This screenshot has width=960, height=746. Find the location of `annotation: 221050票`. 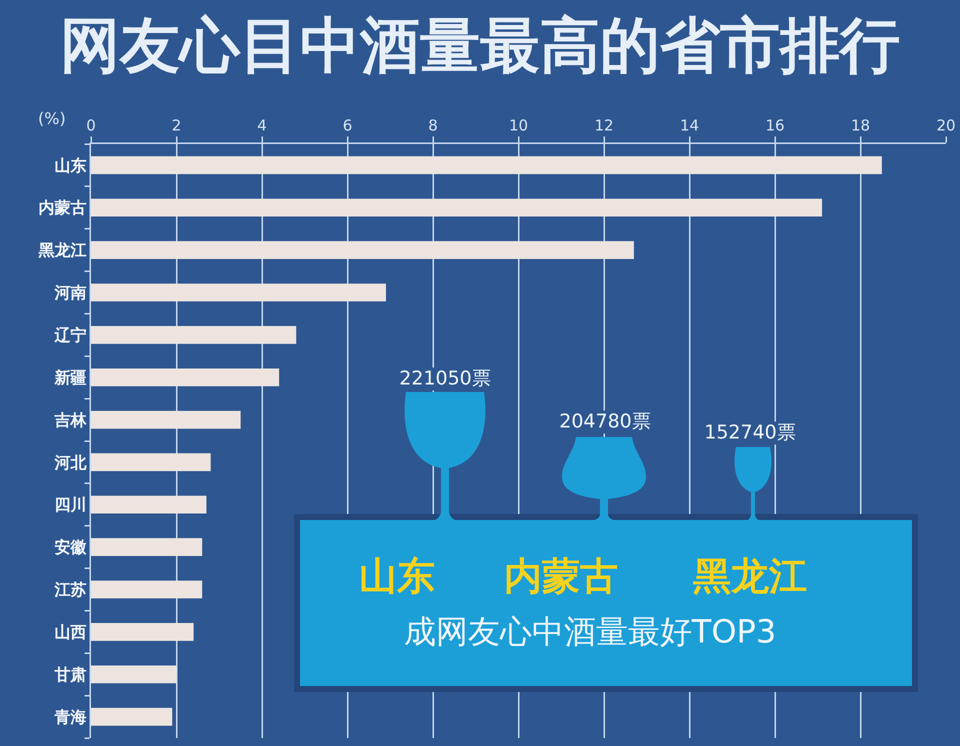

annotation: 221050票 is located at coordinates (445, 379).